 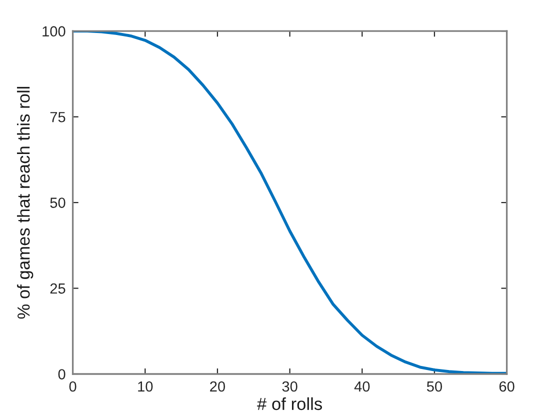 I want to click on x-tick-label: 10, so click(x=145, y=386).